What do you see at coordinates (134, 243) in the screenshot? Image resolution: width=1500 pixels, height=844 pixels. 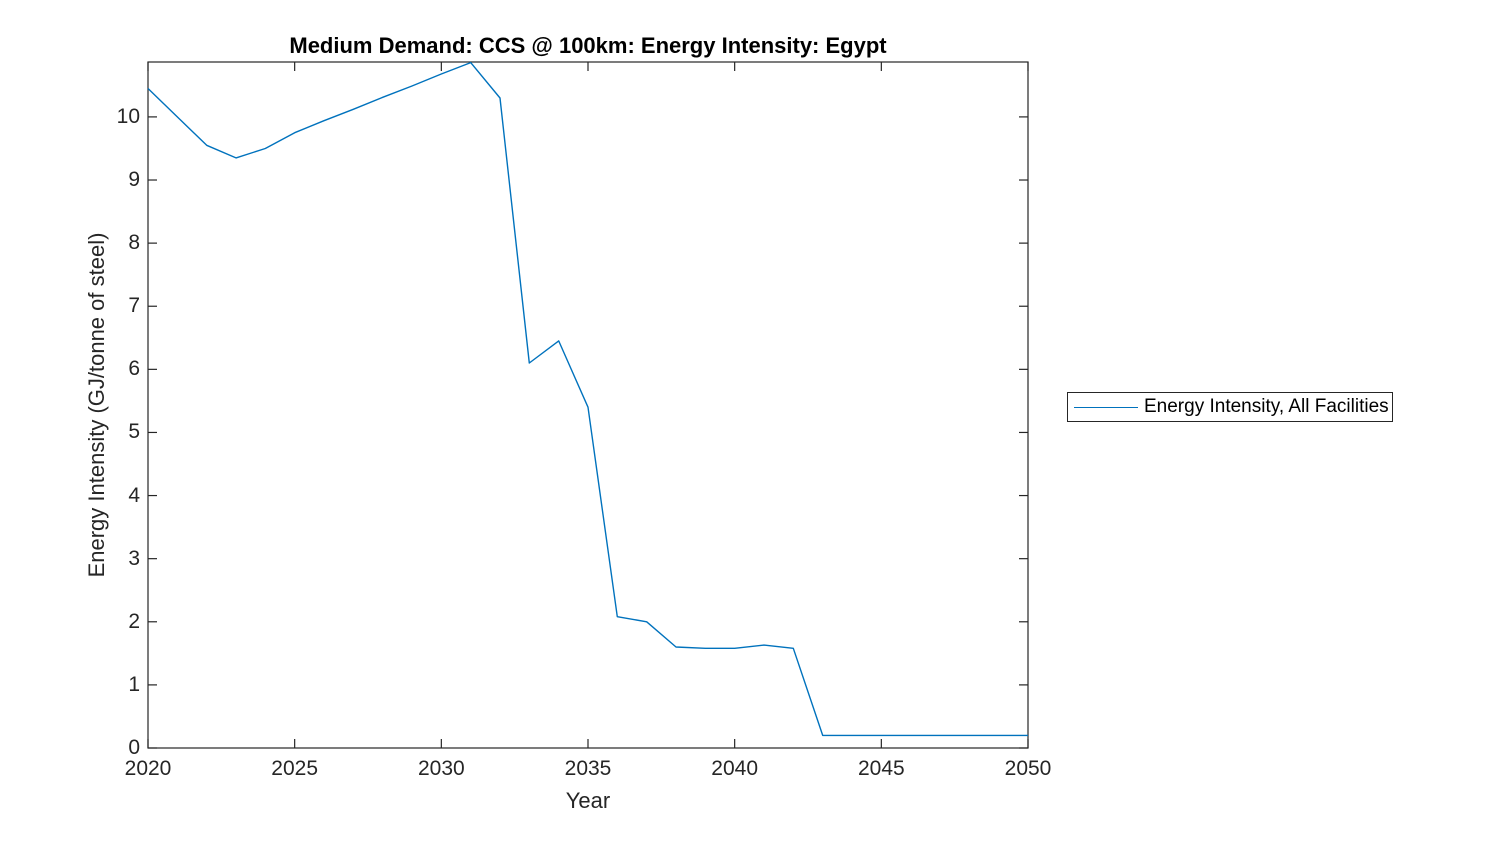 I see `y-tick-label: 8` at bounding box center [134, 243].